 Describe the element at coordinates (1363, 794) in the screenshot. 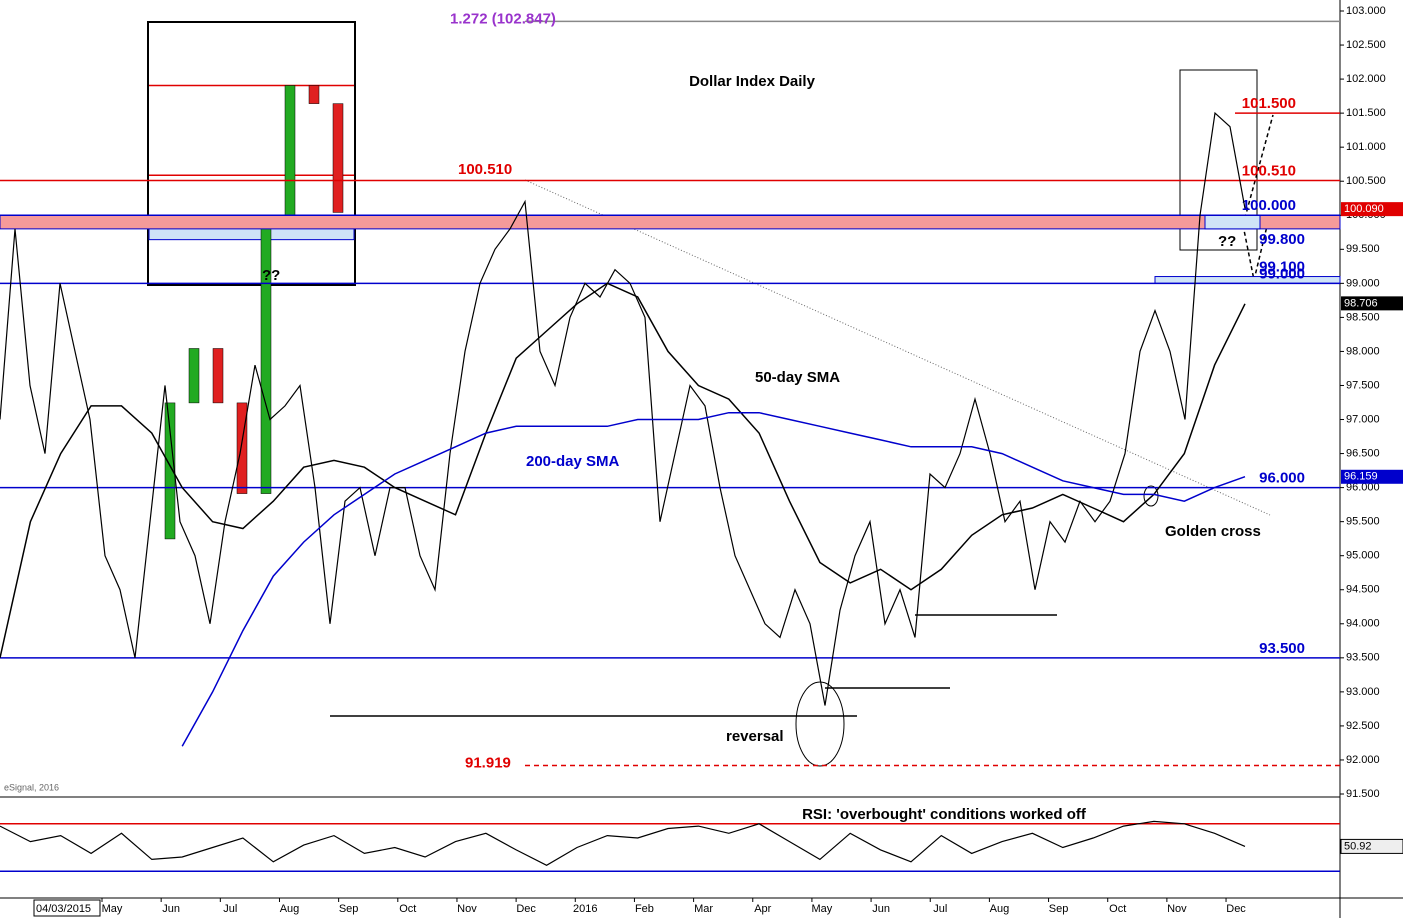

I see `y-tick-label: 91.500` at that location.